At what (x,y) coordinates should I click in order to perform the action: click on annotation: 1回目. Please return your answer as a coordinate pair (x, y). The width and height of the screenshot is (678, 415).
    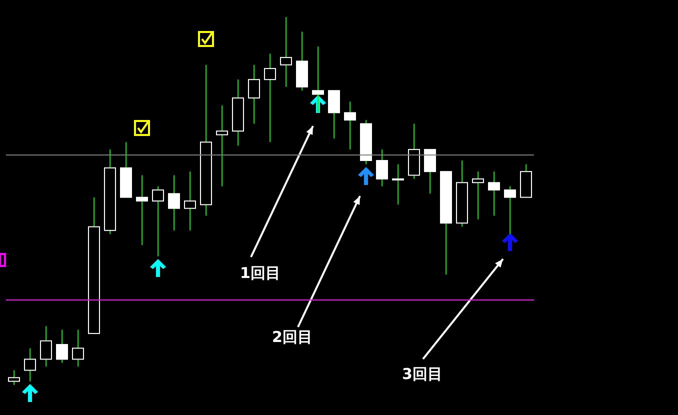
    Looking at the image, I should click on (260, 273).